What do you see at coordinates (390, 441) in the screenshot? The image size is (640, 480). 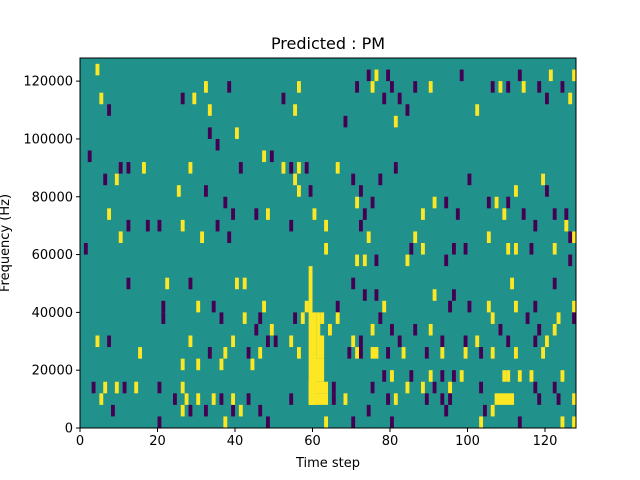 I see `x-tick-label: 80` at bounding box center [390, 441].